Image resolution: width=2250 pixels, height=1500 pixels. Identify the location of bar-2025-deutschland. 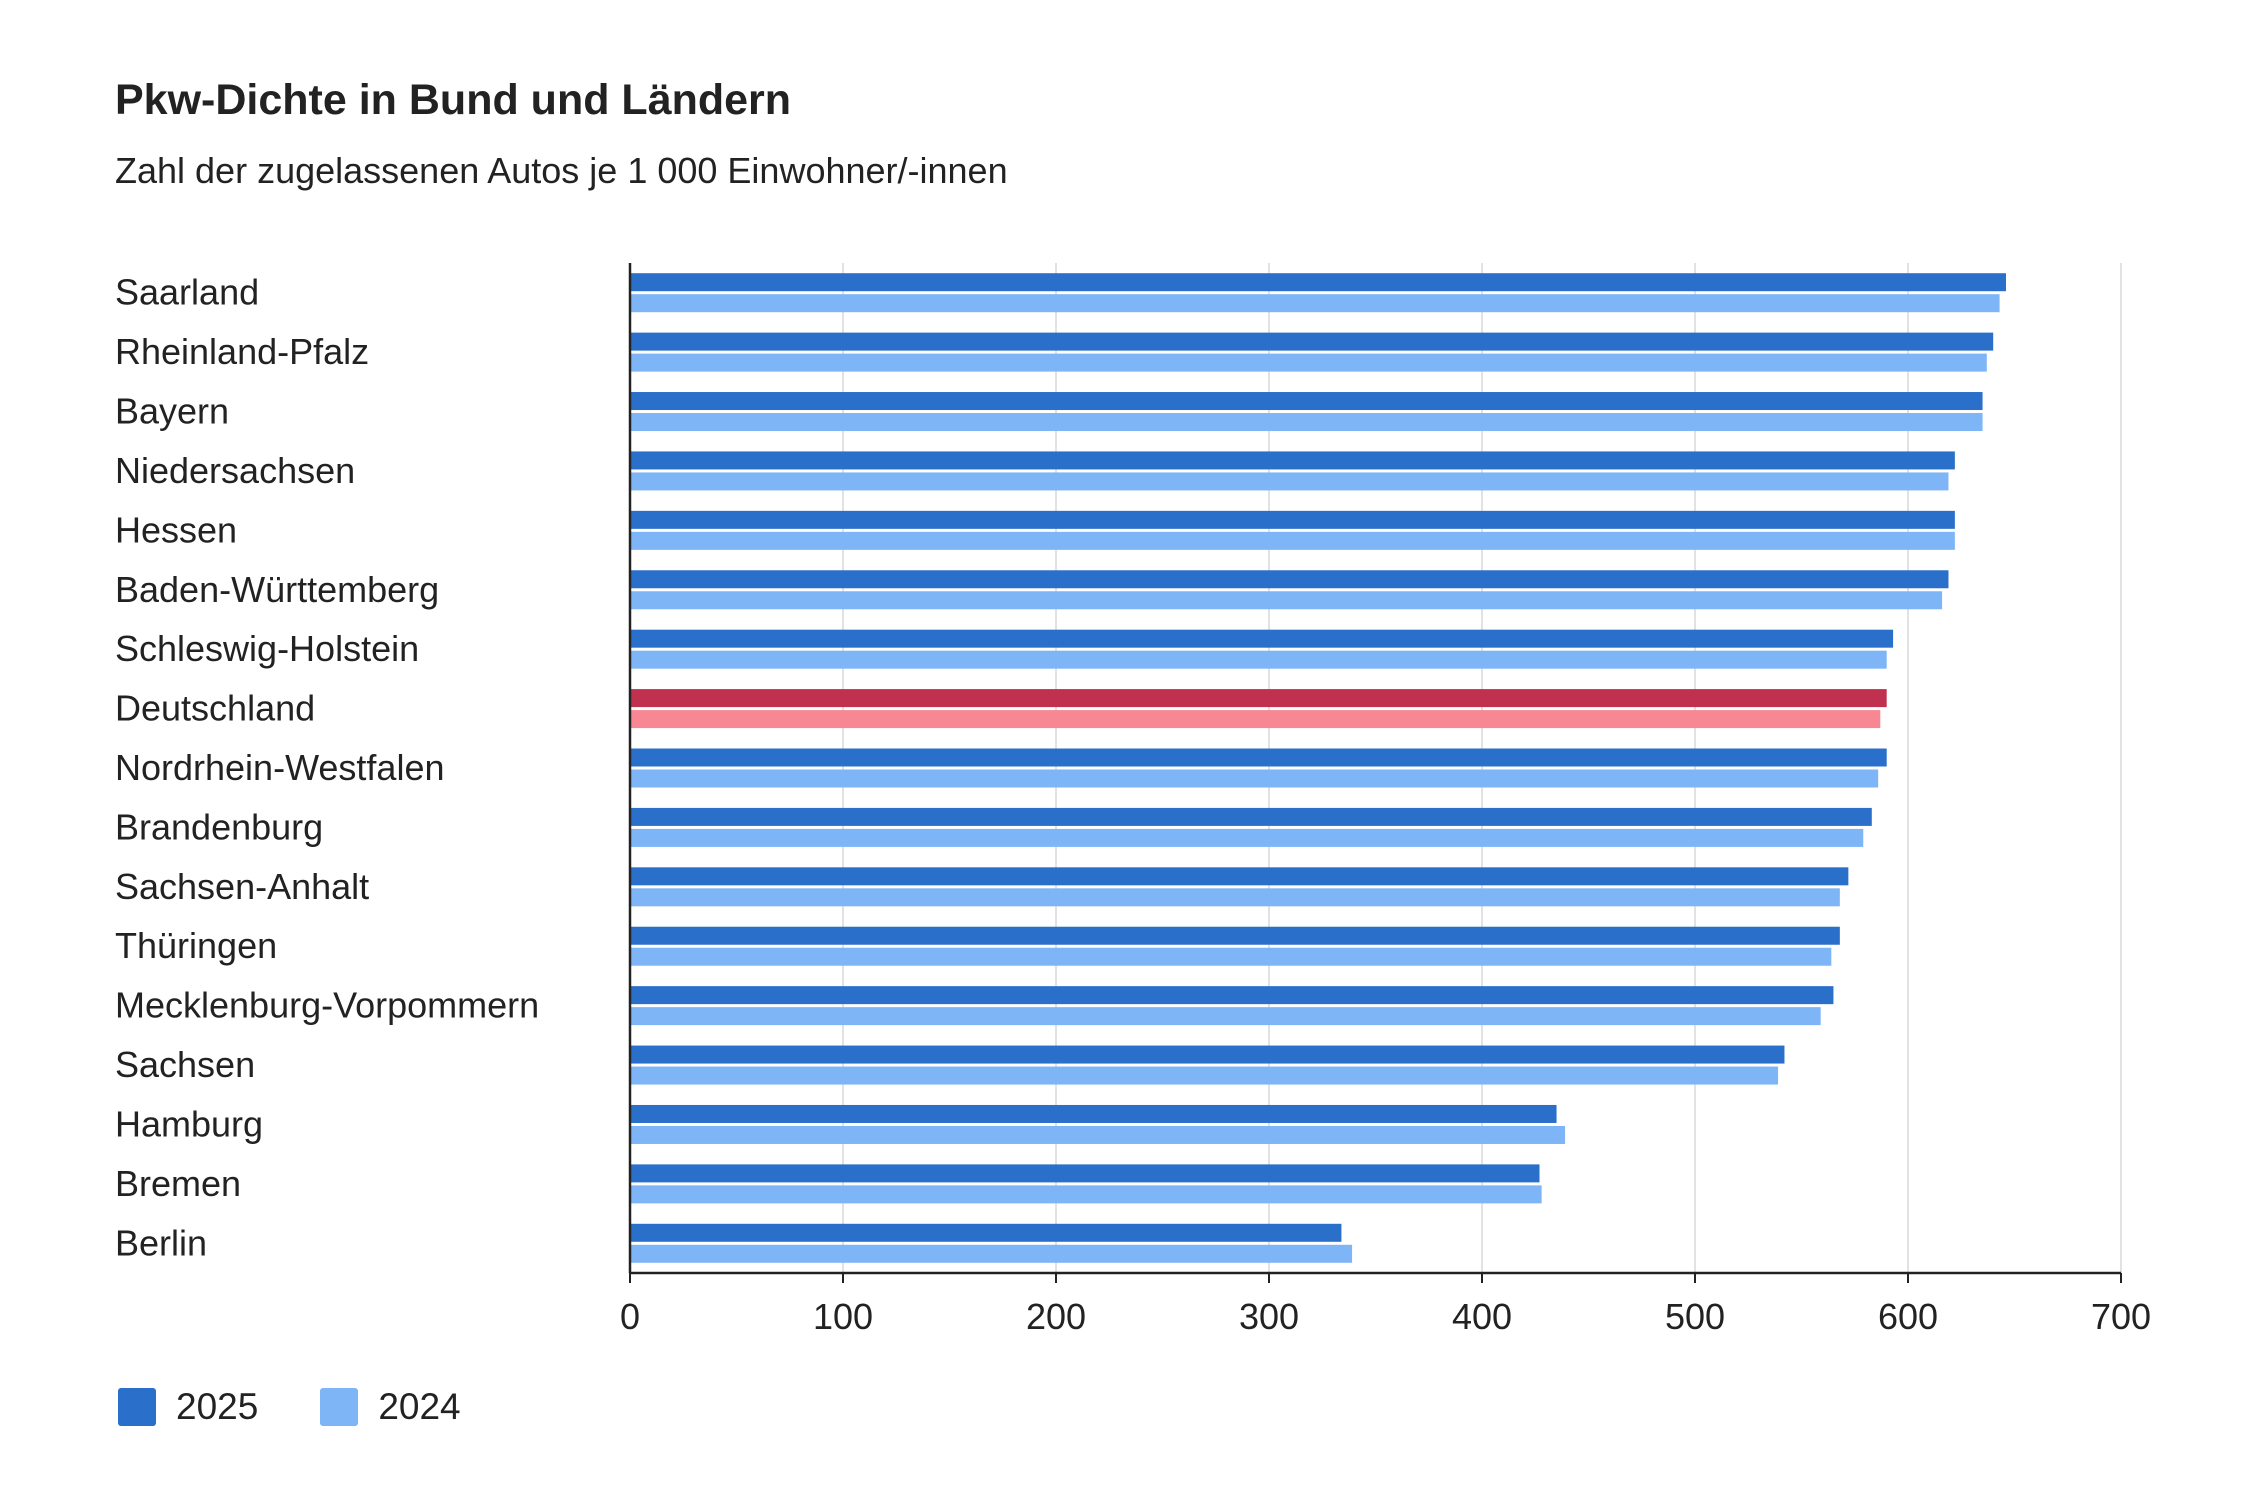
(1258, 698).